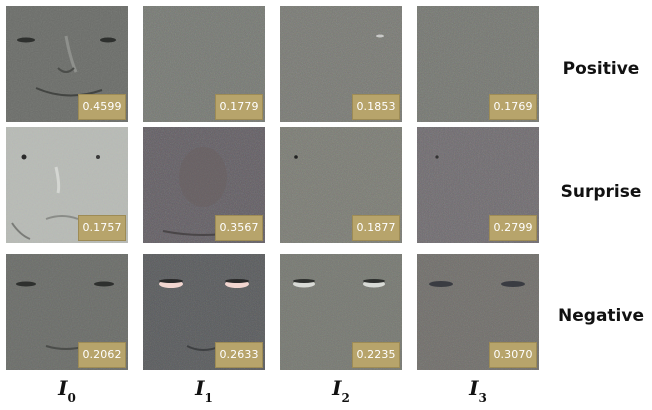 This screenshot has width=652, height=410. I want to click on face-tile-positive-i0: 0.4599, so click(67, 64).